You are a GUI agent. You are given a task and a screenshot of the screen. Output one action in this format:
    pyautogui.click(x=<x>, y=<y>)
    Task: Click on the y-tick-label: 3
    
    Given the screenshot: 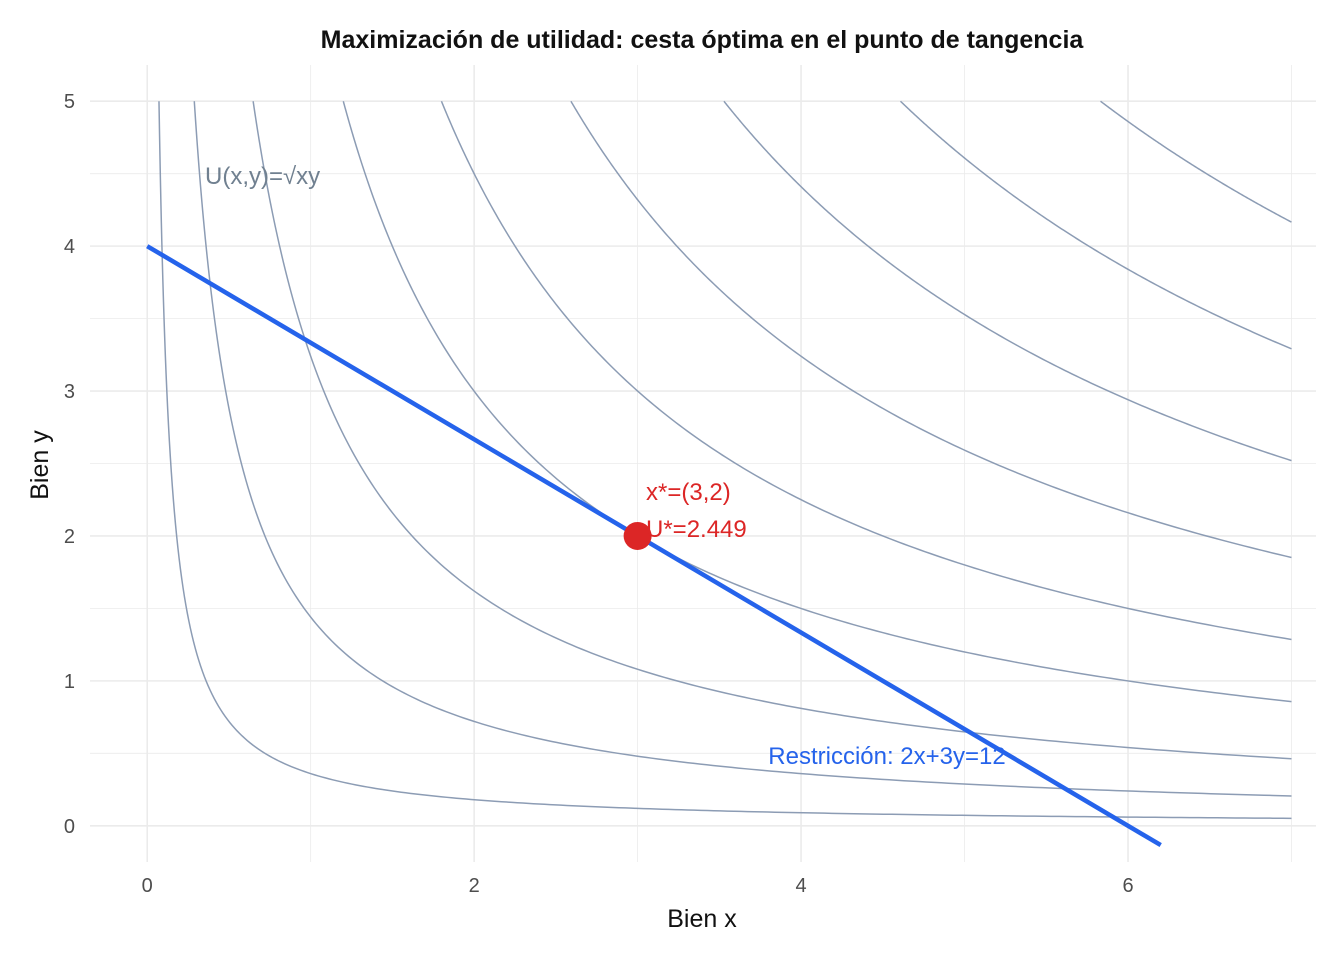 What is the action you would take?
    pyautogui.click(x=69, y=392)
    